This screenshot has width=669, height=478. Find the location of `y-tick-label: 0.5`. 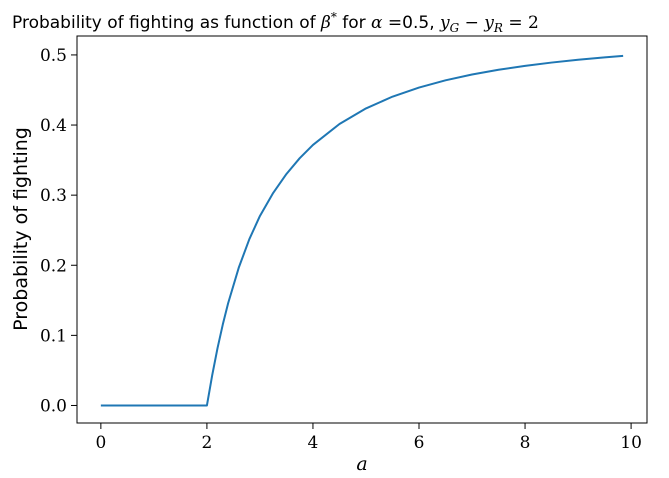

y-tick-label: 0.5 is located at coordinates (53, 56).